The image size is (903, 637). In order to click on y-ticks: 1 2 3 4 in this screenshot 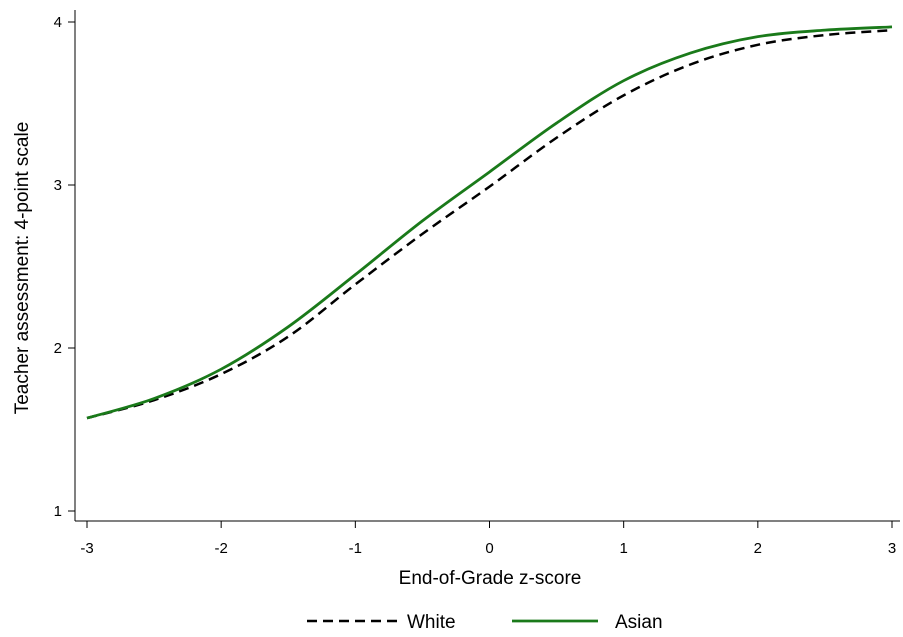, I will do `click(64, 267)`.